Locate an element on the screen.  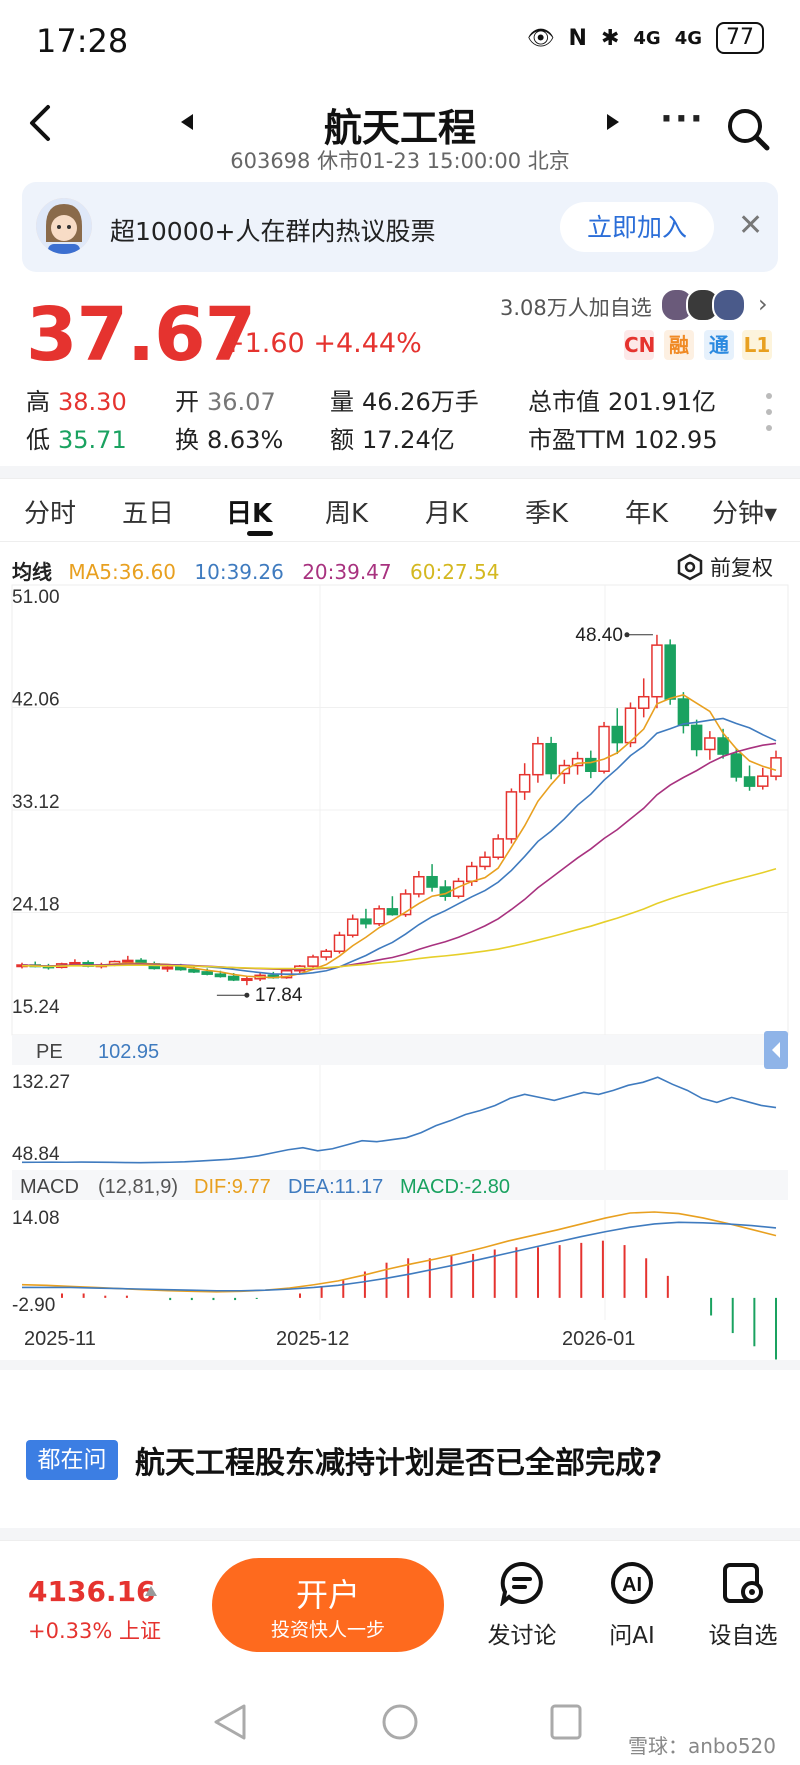
stat-pe: 市盈TTM 102.95 is located at coordinates (623, 440).